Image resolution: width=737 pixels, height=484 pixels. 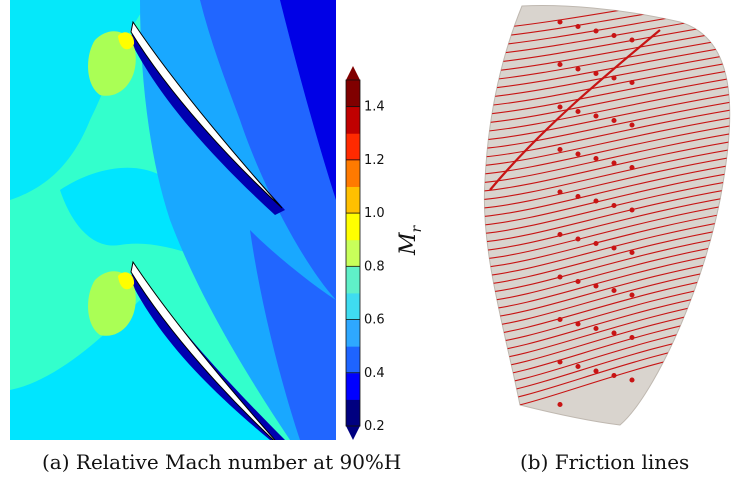 What do you see at coordinates (374, 107) in the screenshot?
I see `colorbar-tick-label: 1.4` at bounding box center [374, 107].